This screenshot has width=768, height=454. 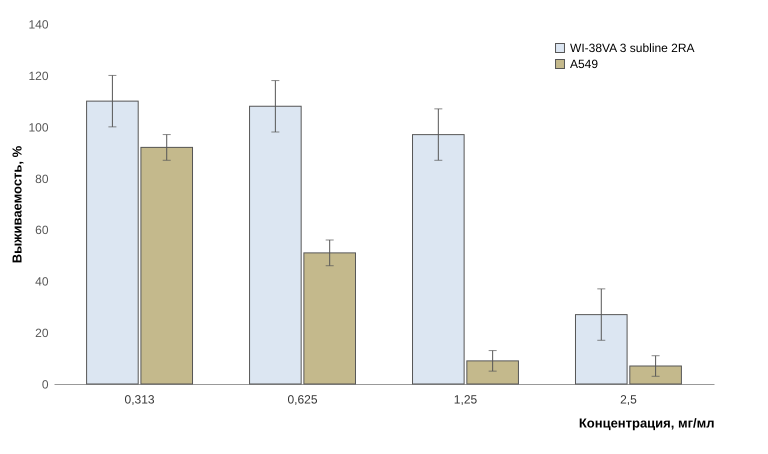 What do you see at coordinates (466, 399) in the screenshot?
I see `x-tick-label: 1,25` at bounding box center [466, 399].